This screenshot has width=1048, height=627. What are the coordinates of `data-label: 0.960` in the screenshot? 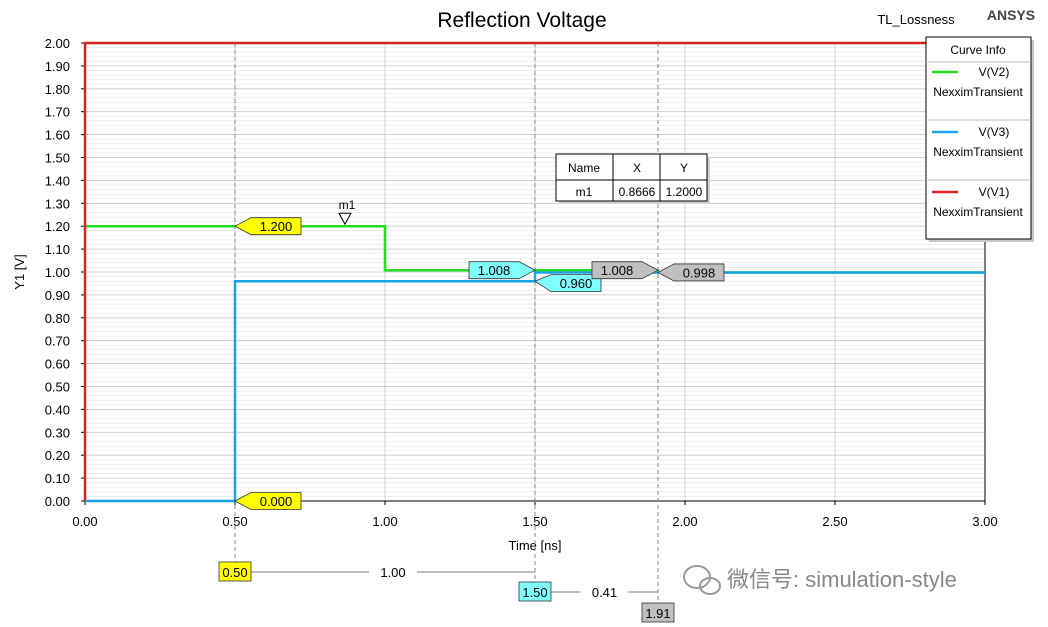 It's located at (568, 283).